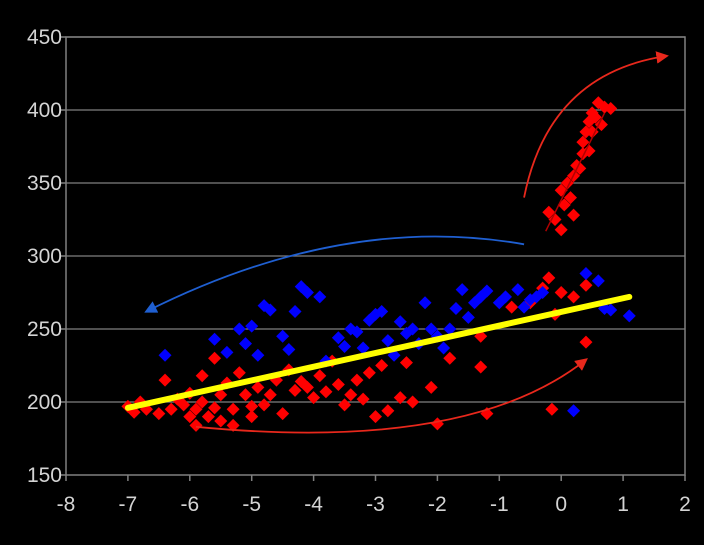 The width and height of the screenshot is (704, 545). Describe the element at coordinates (313, 504) in the screenshot. I see `x-tick-label: -4` at that location.